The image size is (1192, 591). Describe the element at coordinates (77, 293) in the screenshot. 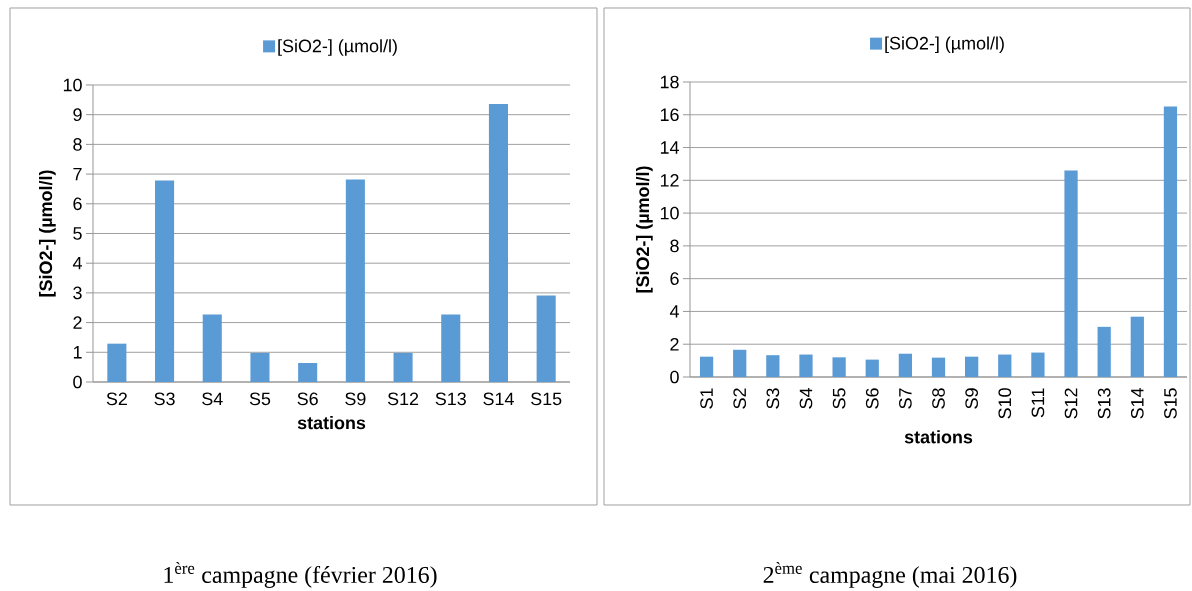

I see `y-tick-label: 3` at that location.